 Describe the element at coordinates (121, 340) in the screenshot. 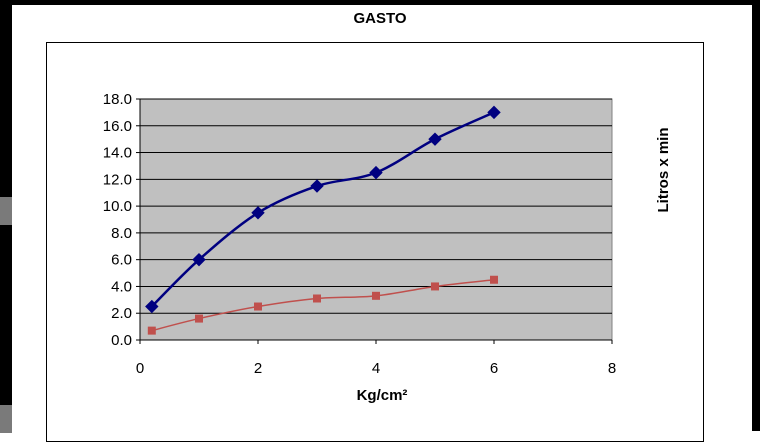

I see `y-tick-label: 0.0` at that location.